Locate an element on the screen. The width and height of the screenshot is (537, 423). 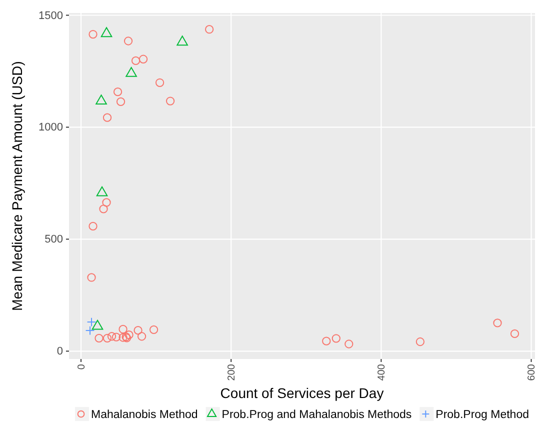
x-tick-label: 200 is located at coordinates (232, 372).